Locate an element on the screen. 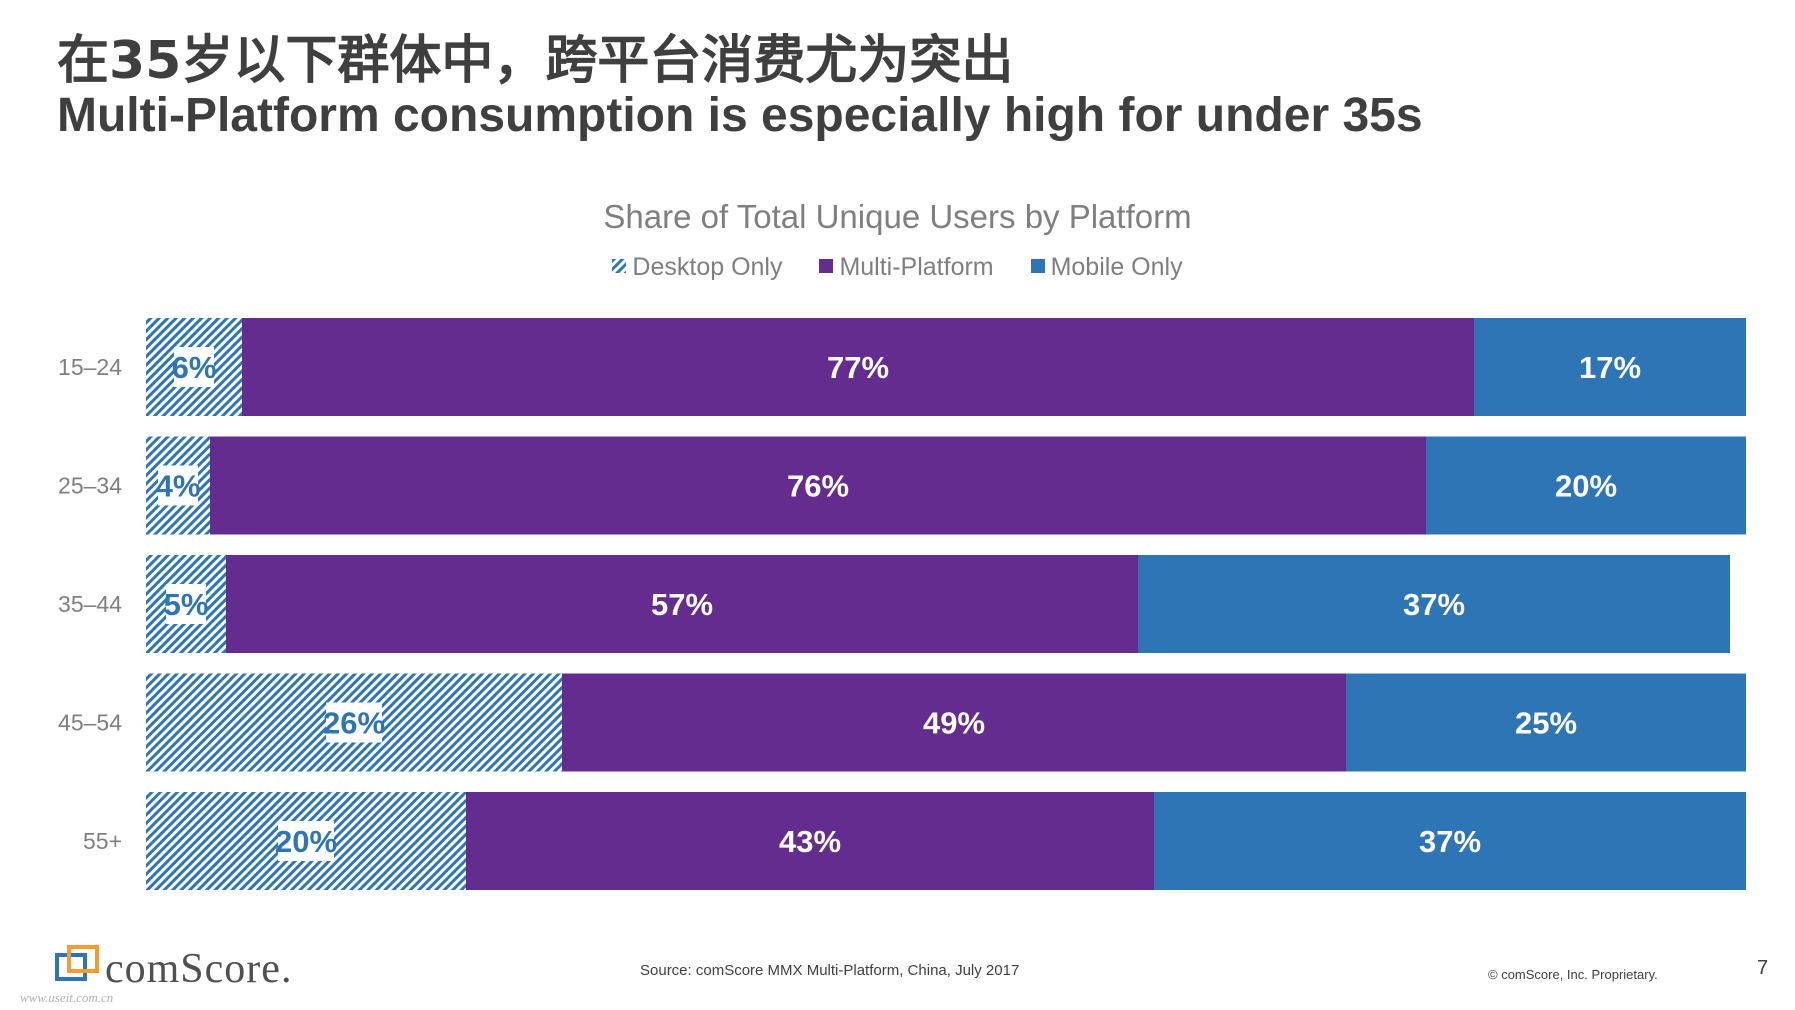  legend-item-desktop-only: Desktop Only is located at coordinates (697, 267).